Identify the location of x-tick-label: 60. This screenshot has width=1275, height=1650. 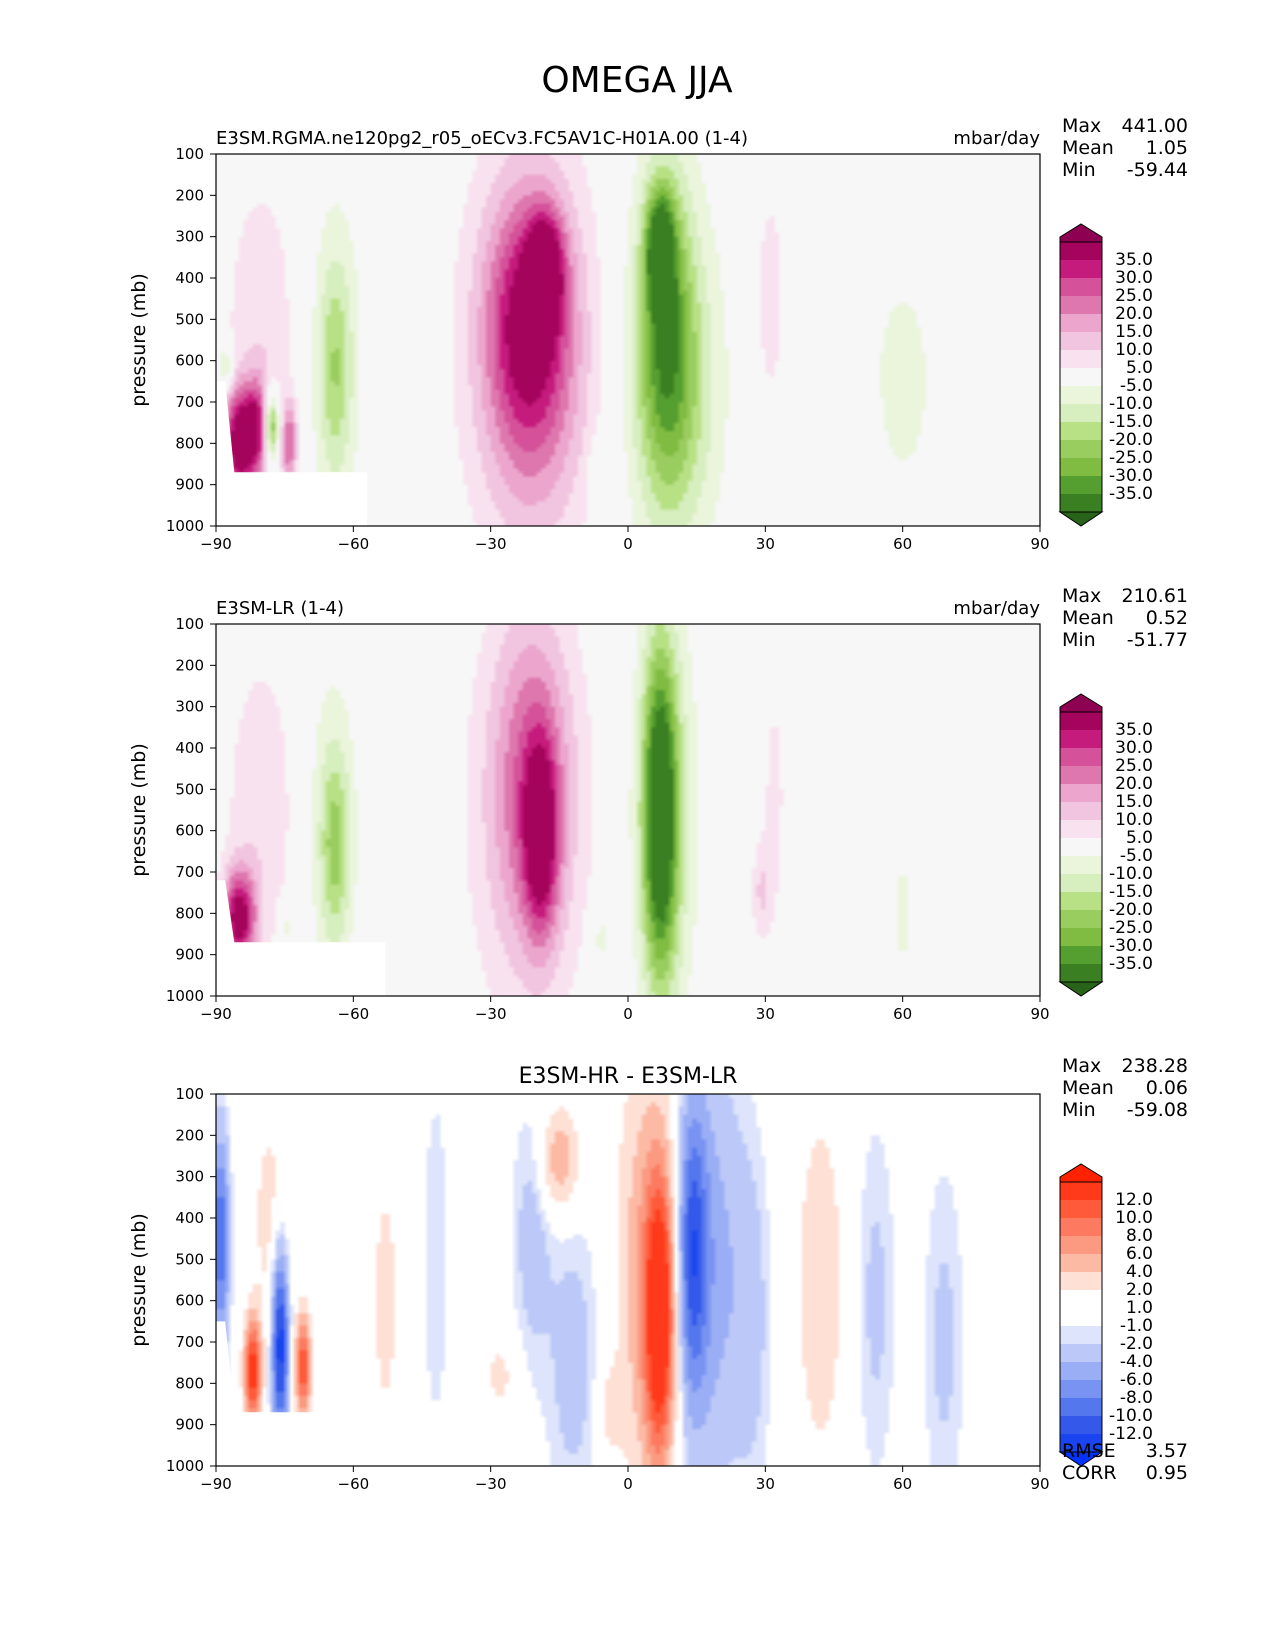
(902, 544).